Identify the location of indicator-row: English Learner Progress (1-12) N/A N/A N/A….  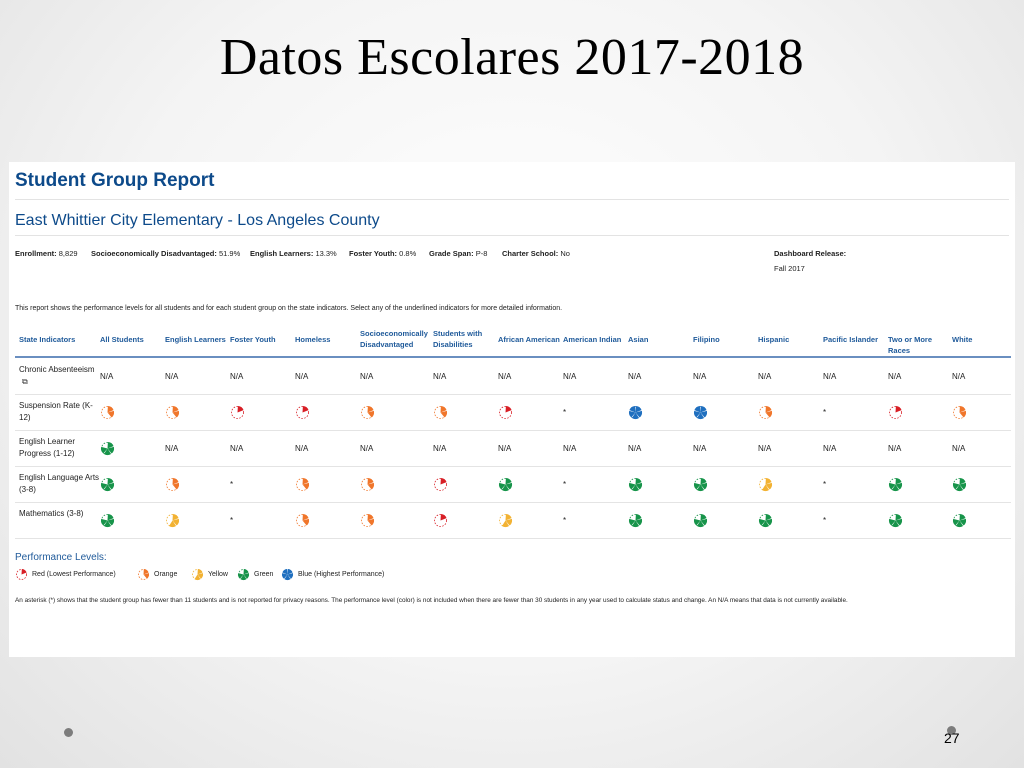
(513, 448).